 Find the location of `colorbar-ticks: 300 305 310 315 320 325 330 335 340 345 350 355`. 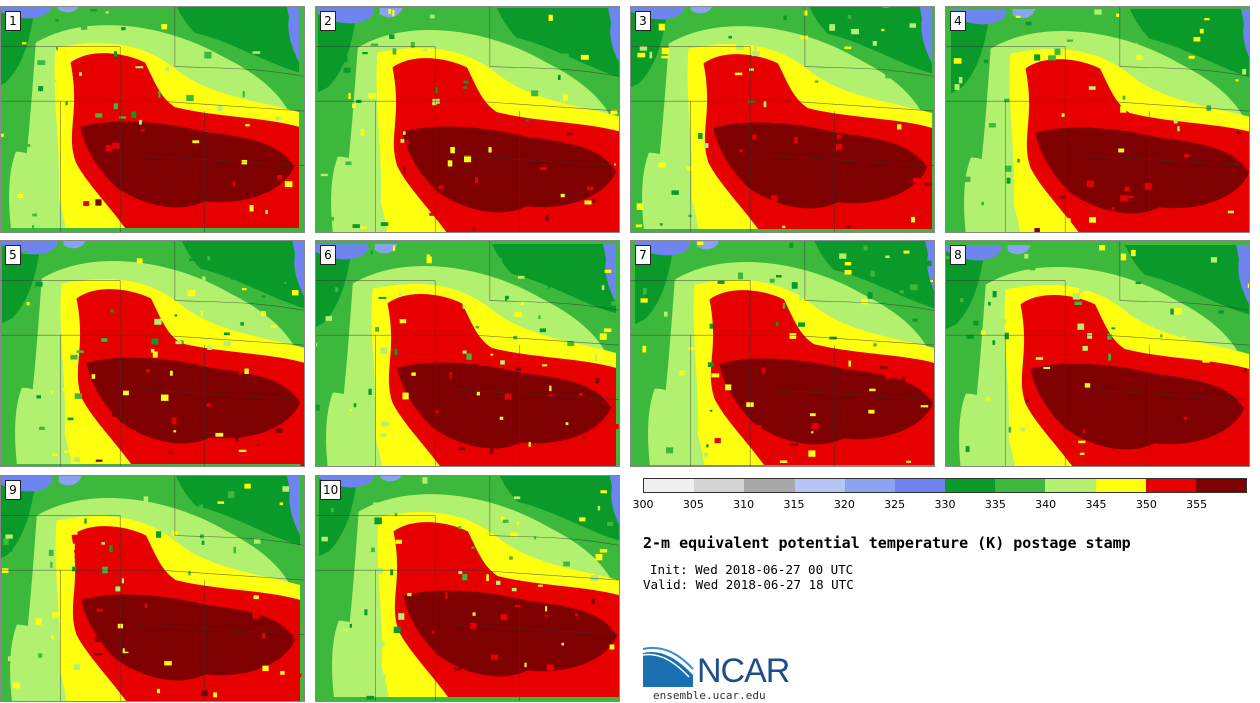

colorbar-ticks: 300 305 310 315 320 325 330 335 340 345 350 355 is located at coordinates (940, 505).